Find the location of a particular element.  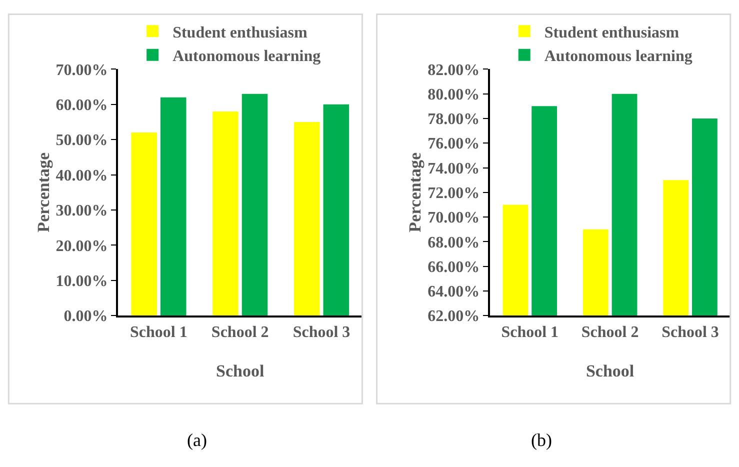

y-tick-label: 72.00% is located at coordinates (454, 193).